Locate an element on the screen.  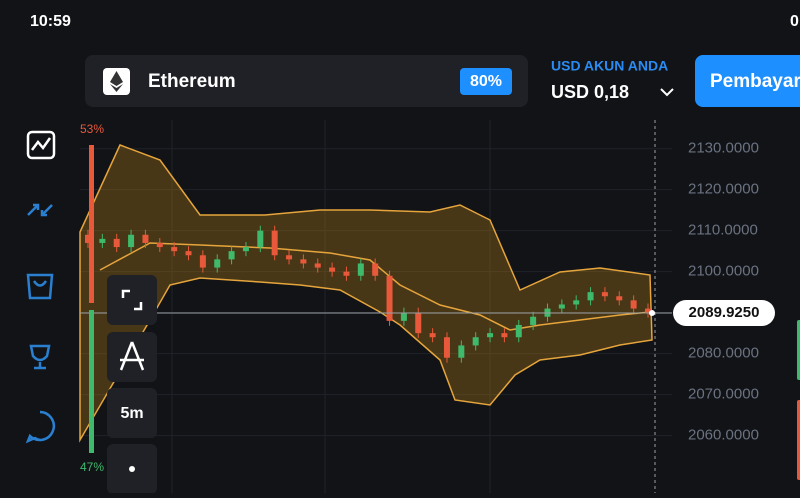
asset-name: Ethereum is located at coordinates (192, 81).